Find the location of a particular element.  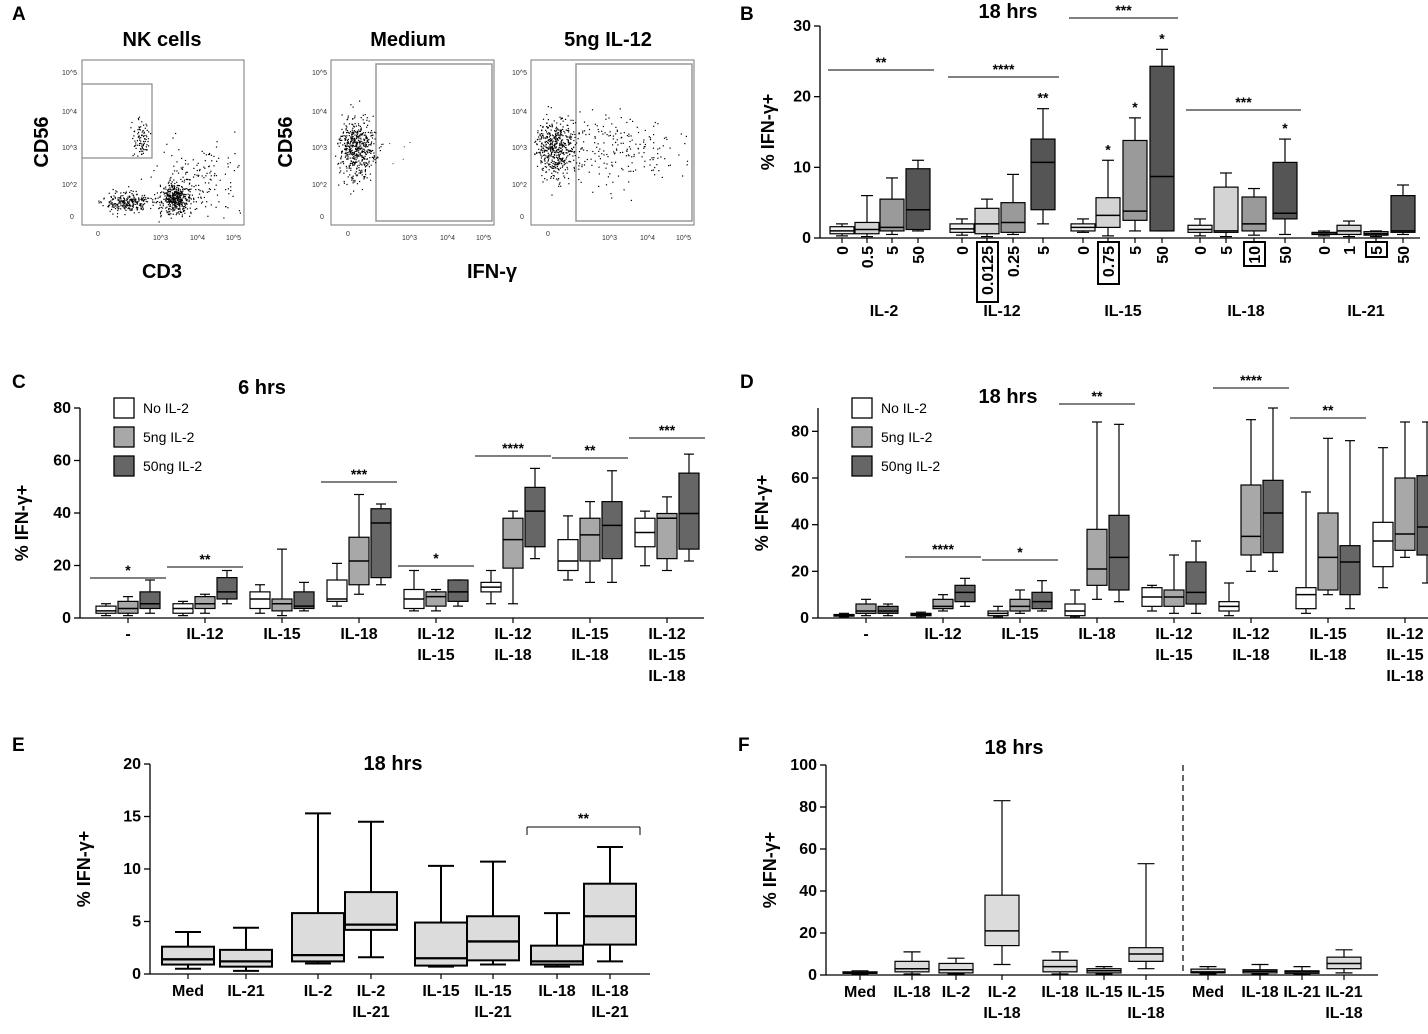

category-label: IL-12 is located at coordinates (512, 634).